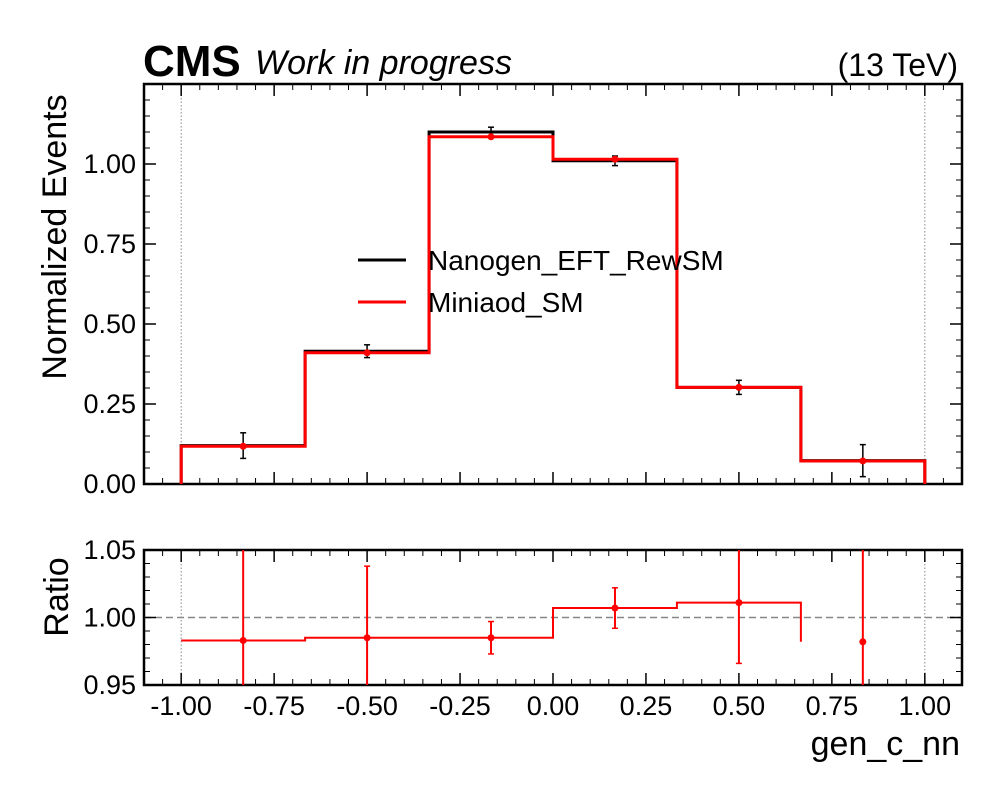 The width and height of the screenshot is (1000, 800). I want to click on ratio-y-tick-label-1: 1.00, so click(109, 618).